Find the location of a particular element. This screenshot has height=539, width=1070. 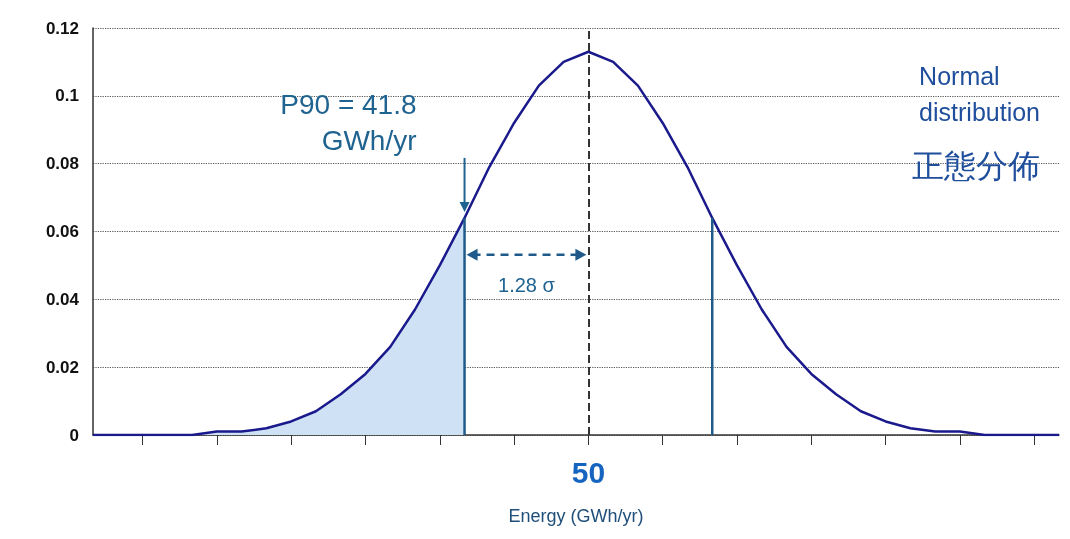

y-tick-label: 0.08 is located at coordinates (62, 164).